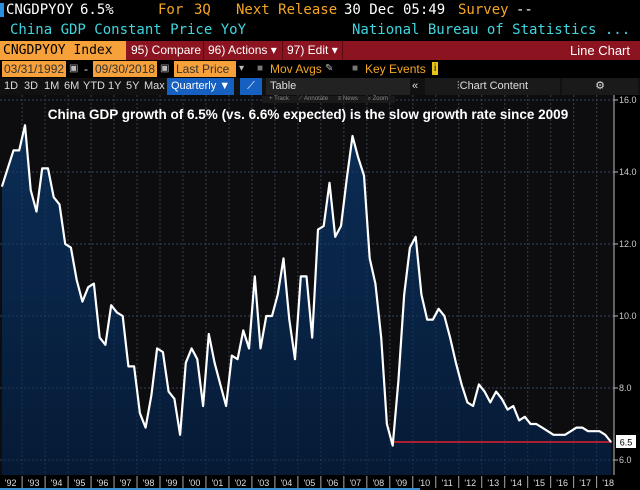 This screenshot has height=490, width=640. What do you see at coordinates (154, 86) in the screenshot?
I see `period-max: Max` at bounding box center [154, 86].